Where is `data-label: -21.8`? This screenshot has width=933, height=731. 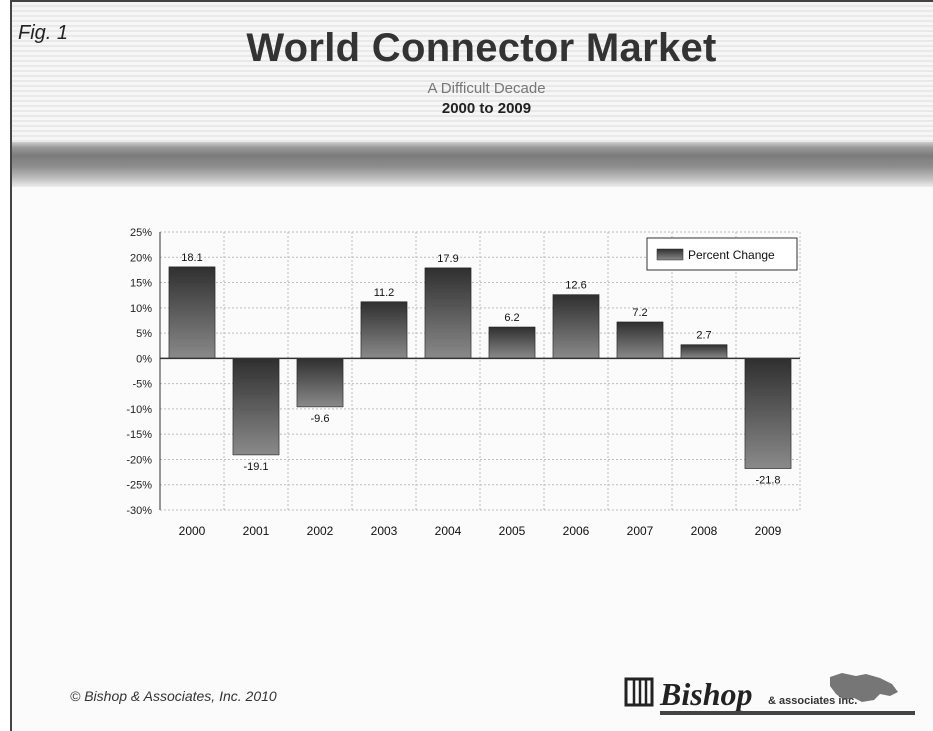 data-label: -21.8 is located at coordinates (767, 481).